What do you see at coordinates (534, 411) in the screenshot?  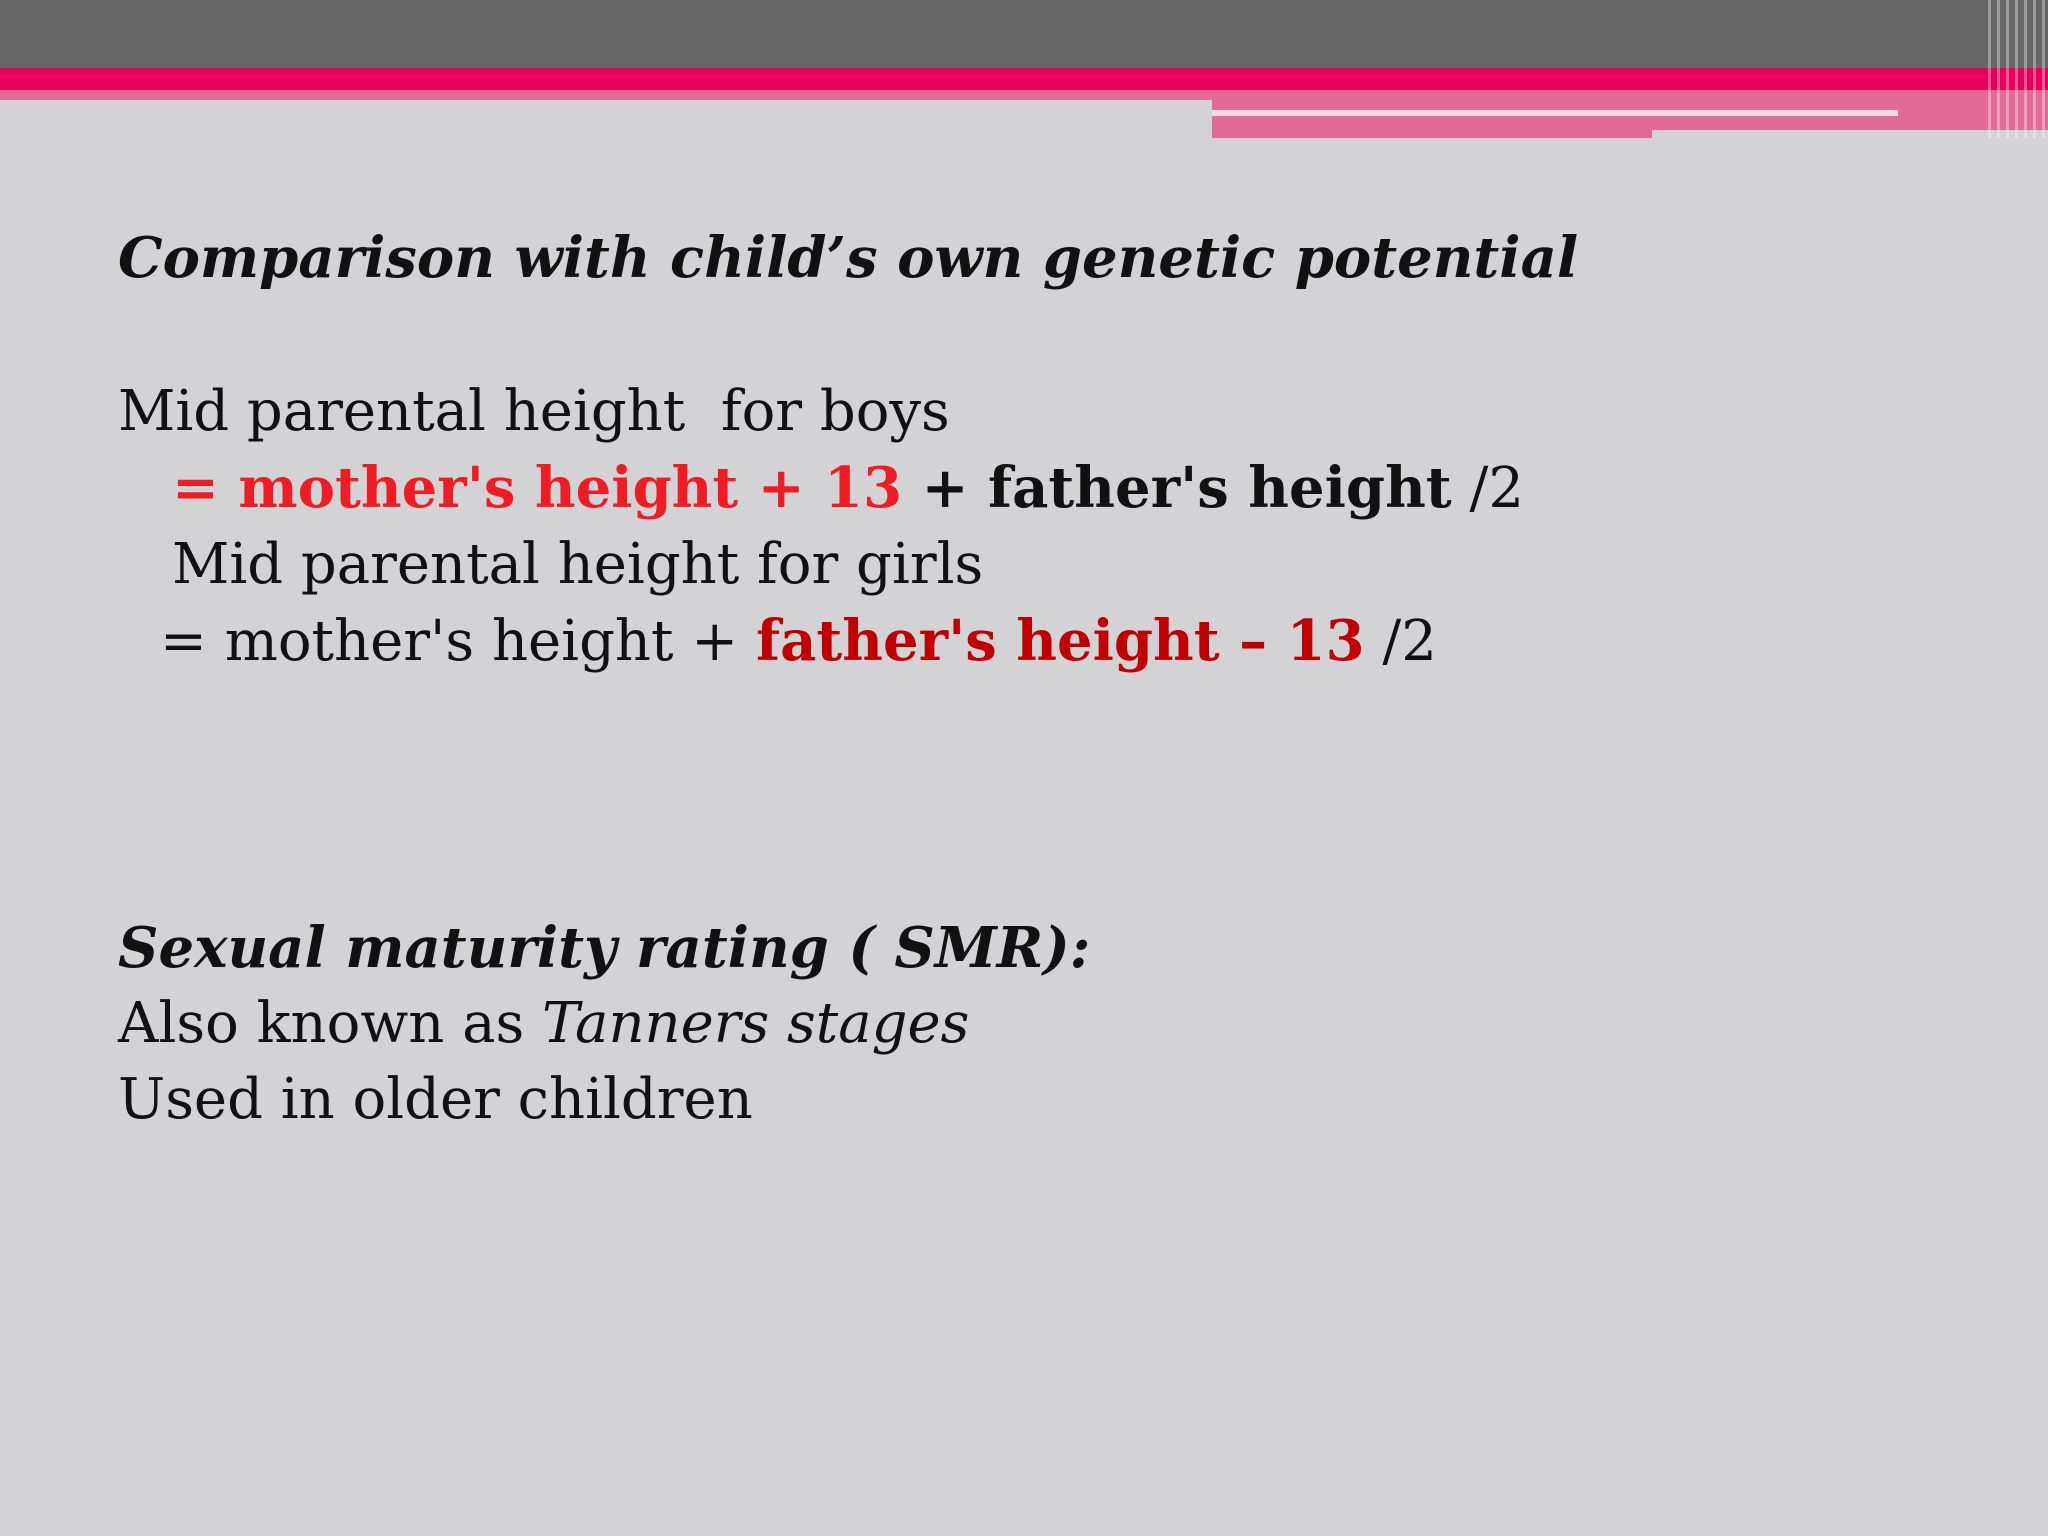 I see `boys-label: Mid parental height for boys` at bounding box center [534, 411].